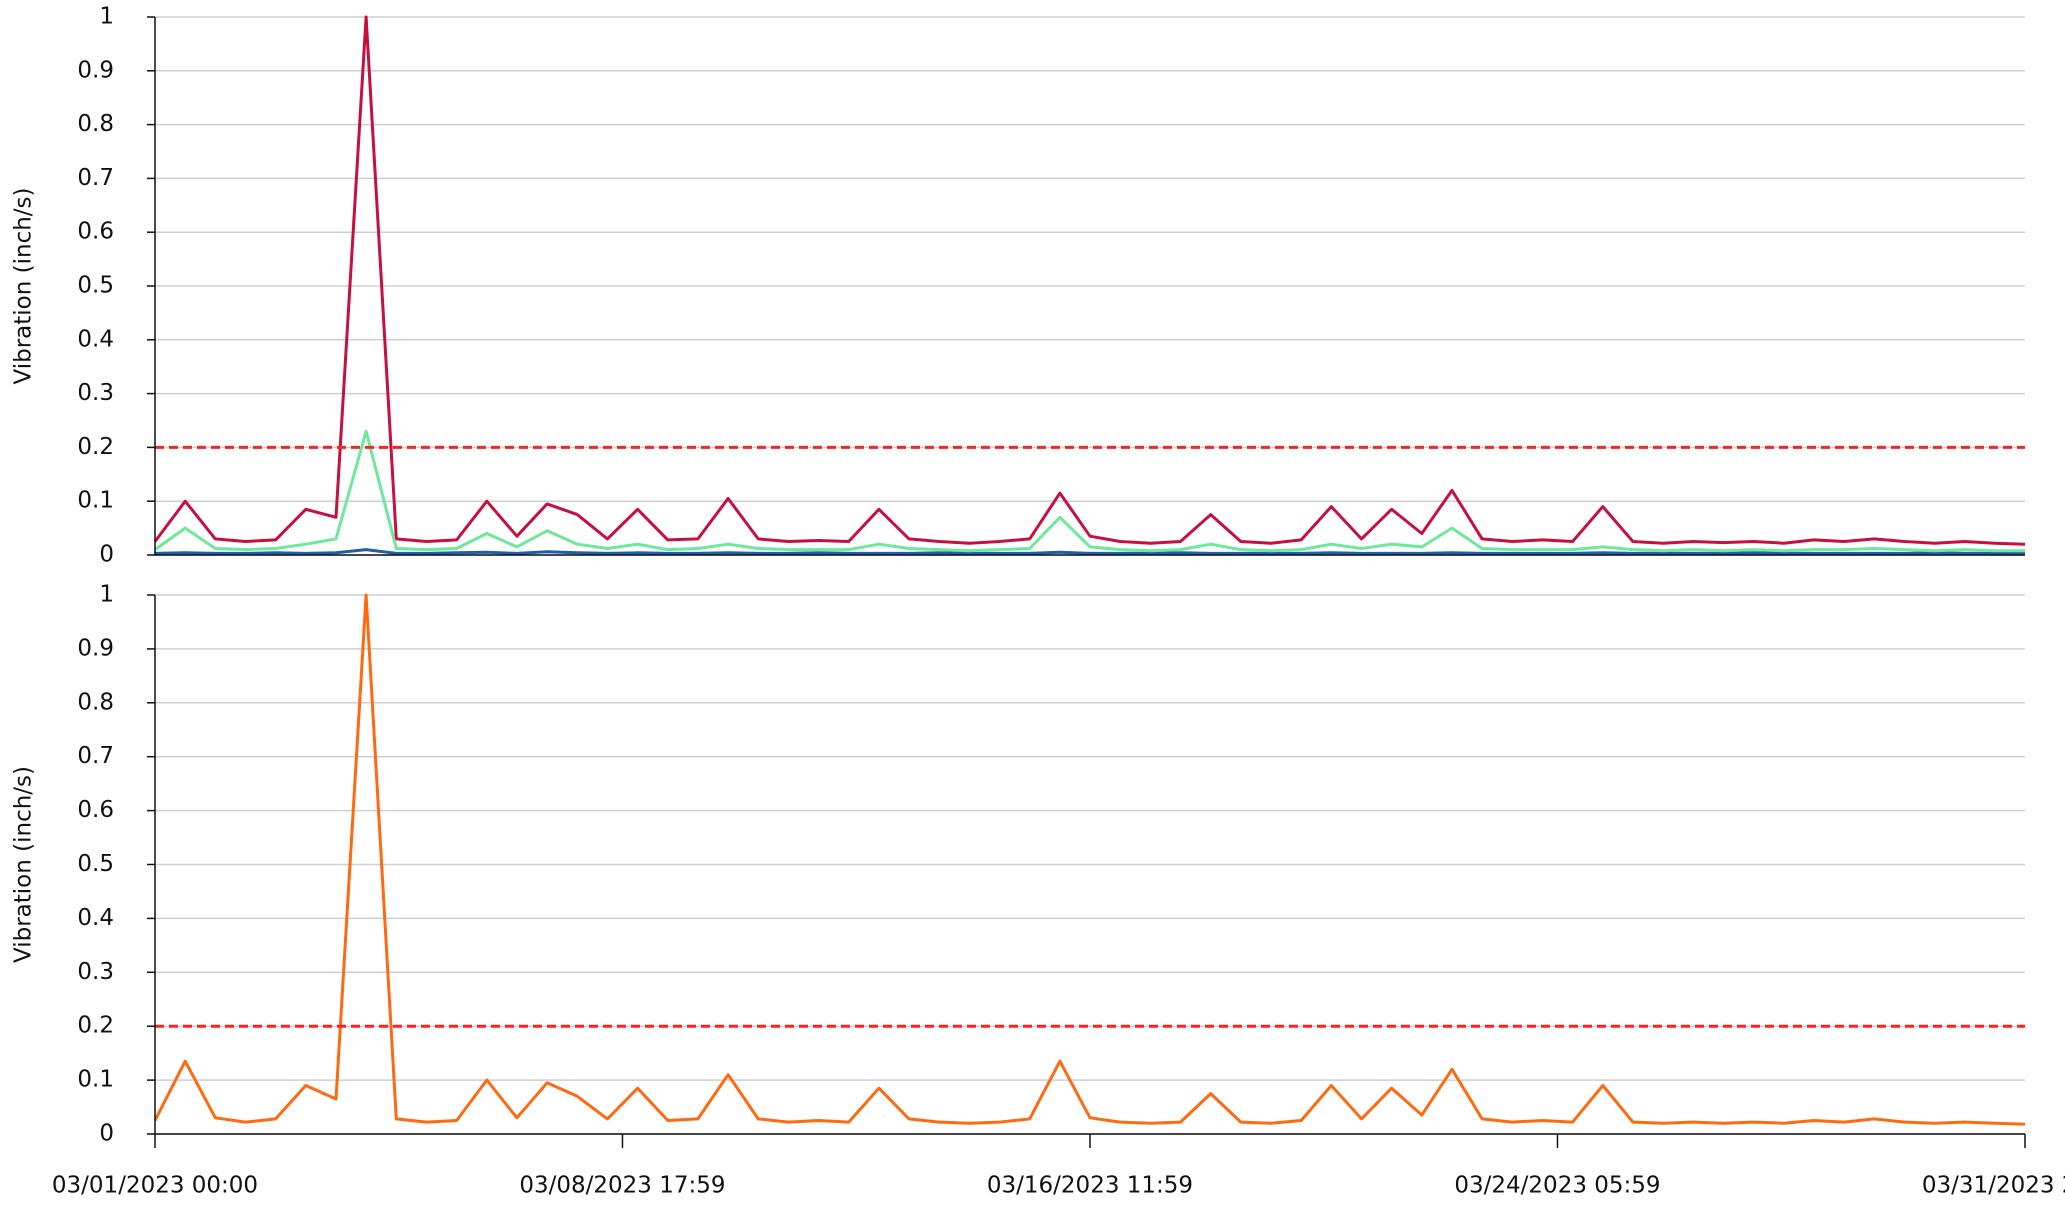  I want to click on x-tick-label: 03/16/2023 11:59, so click(1090, 1186).